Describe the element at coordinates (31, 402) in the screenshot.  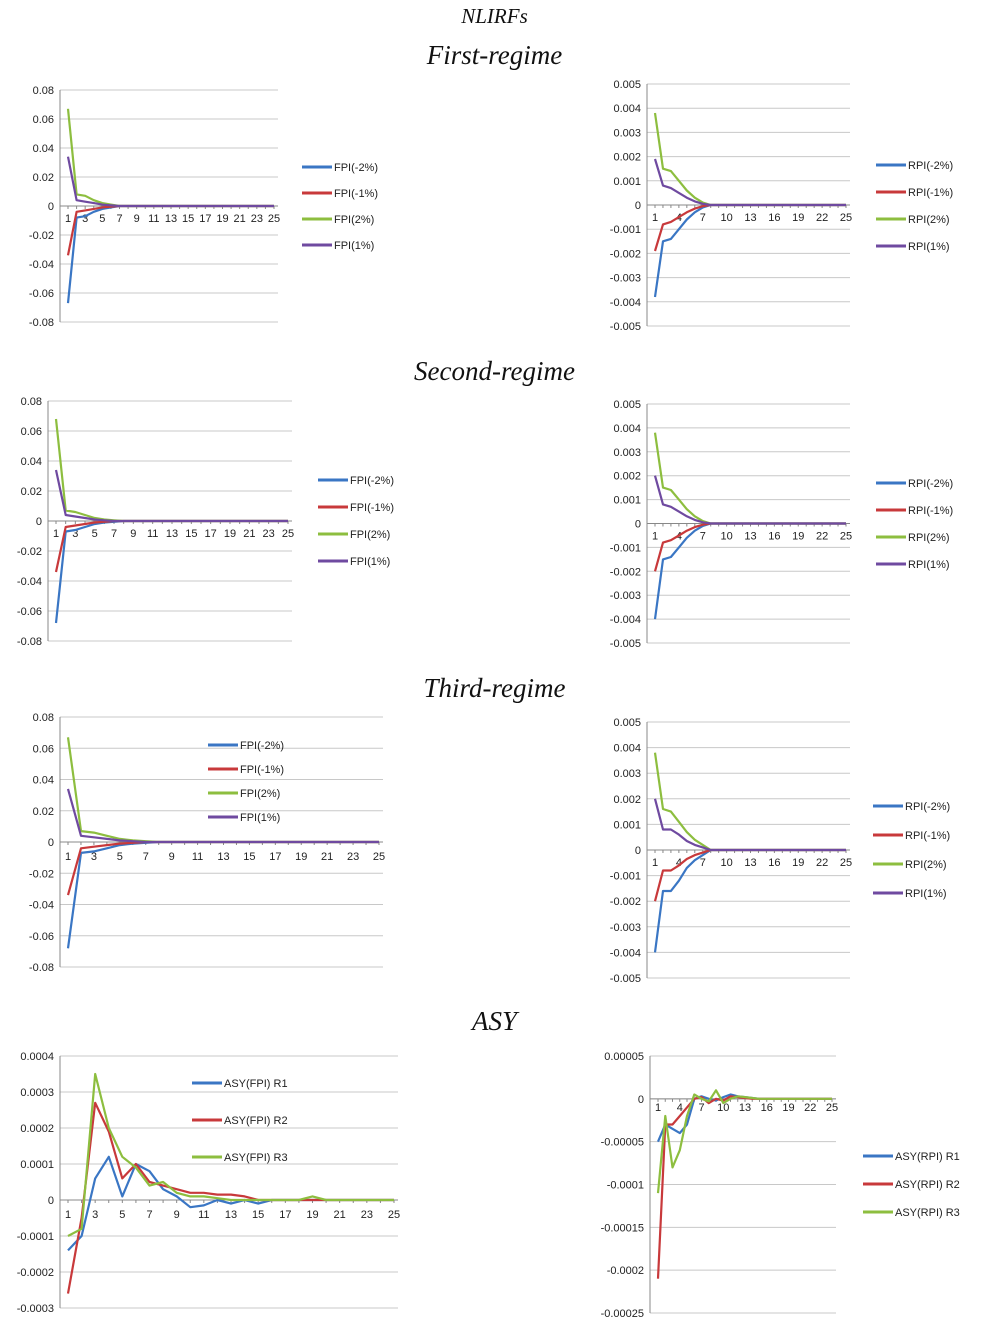
I see `y-tick-label: 0.08` at that location.